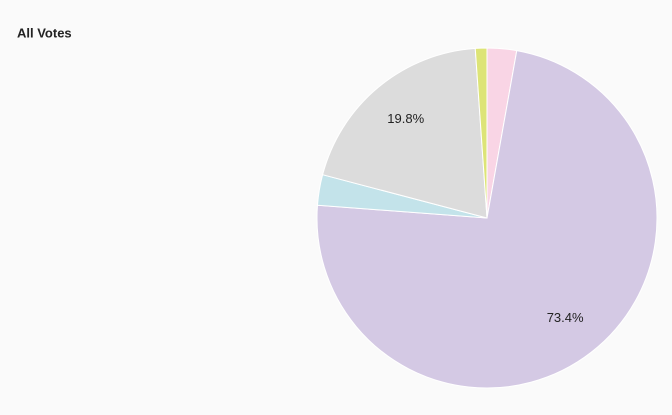  Describe the element at coordinates (405, 118) in the screenshot. I see `slice-label: 19.8%` at that location.